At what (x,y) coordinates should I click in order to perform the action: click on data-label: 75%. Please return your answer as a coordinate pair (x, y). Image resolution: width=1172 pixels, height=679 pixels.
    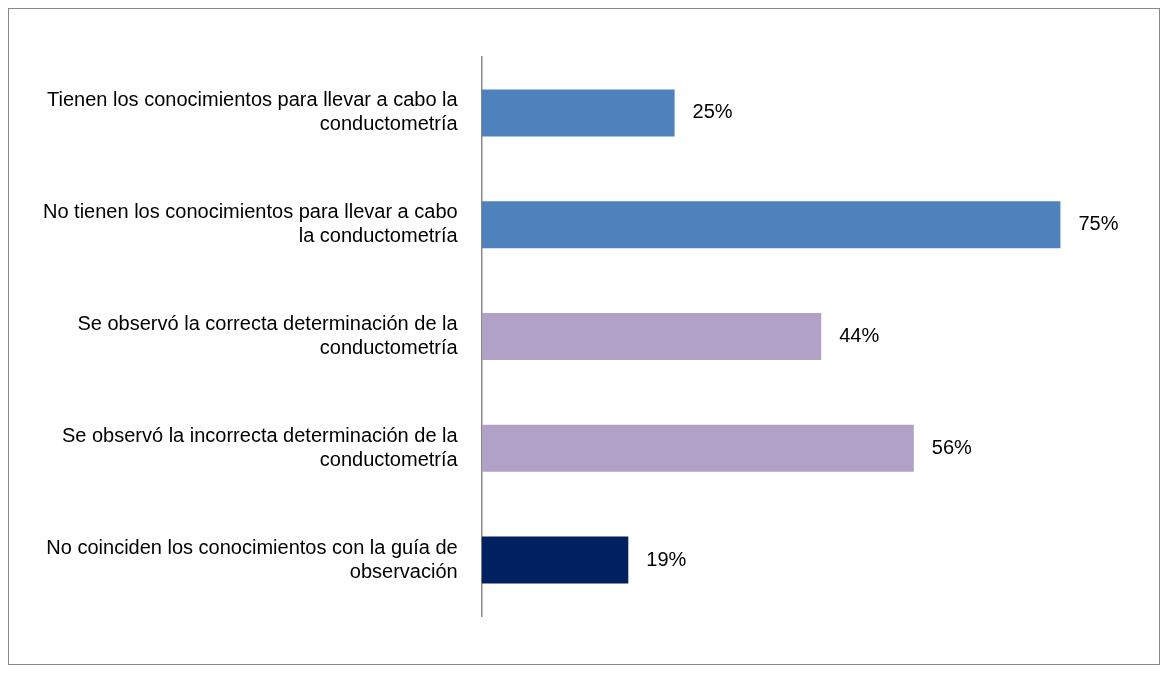
    Looking at the image, I should click on (1098, 223).